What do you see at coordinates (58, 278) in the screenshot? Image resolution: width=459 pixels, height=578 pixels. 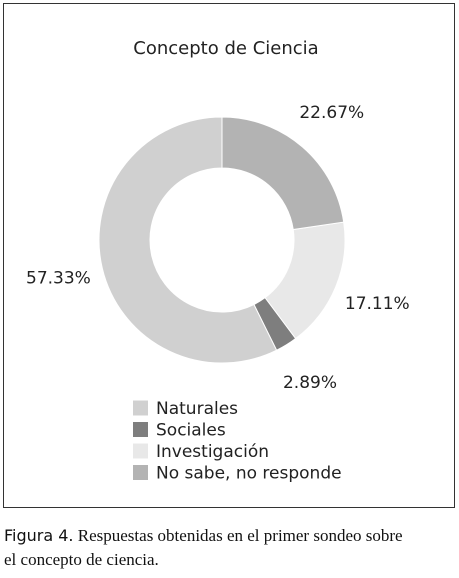 I see `value-label: 57.33%` at bounding box center [58, 278].